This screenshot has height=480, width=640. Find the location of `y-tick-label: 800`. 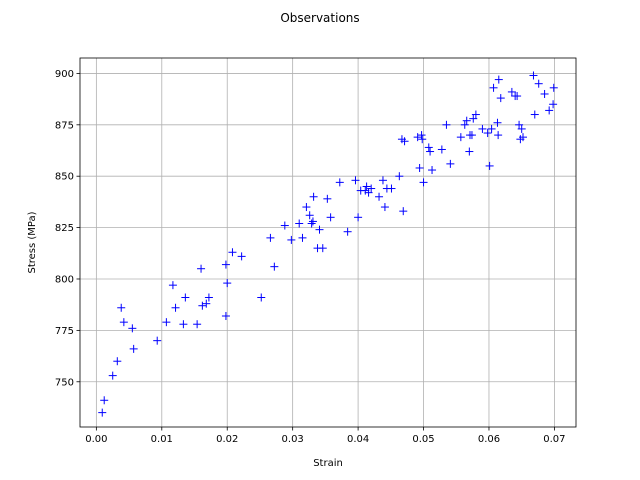

y-tick-label: 800 is located at coordinates (64, 279).